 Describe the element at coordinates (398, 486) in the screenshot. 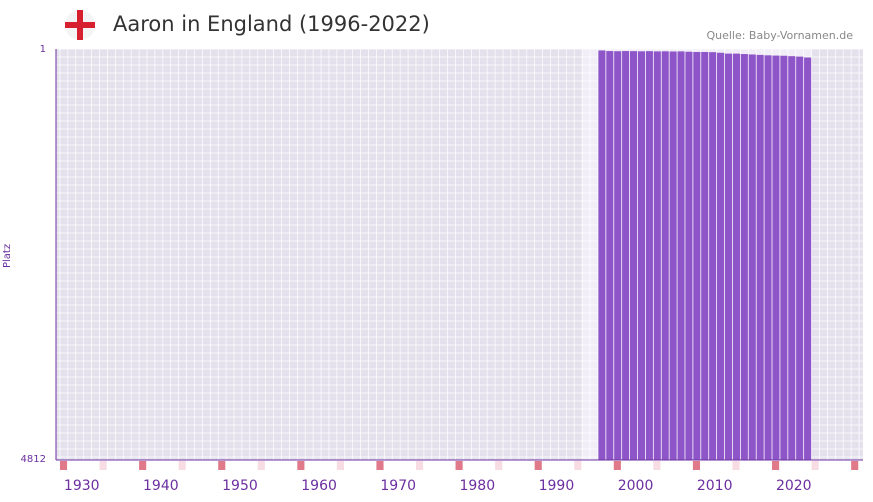

I see `x-tick-1970: 1970` at that location.